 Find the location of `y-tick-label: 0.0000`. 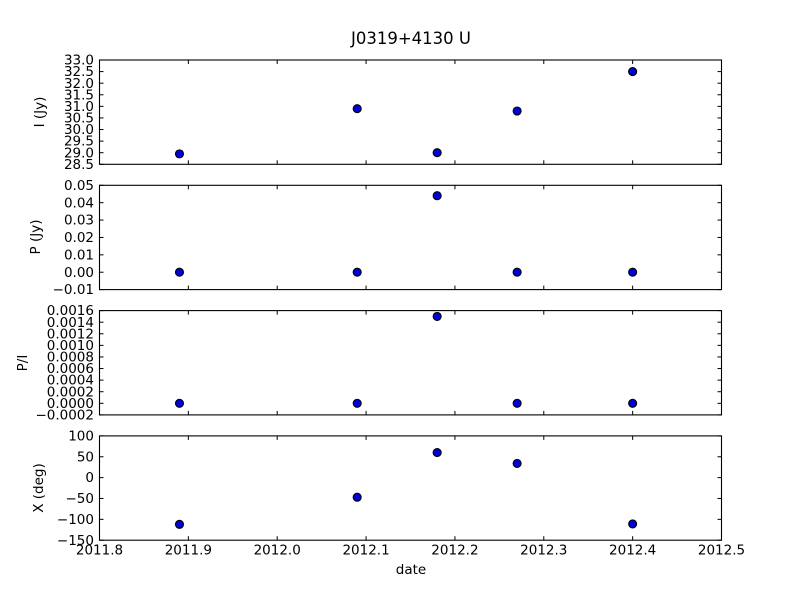

y-tick-label: 0.0000 is located at coordinates (70, 404).